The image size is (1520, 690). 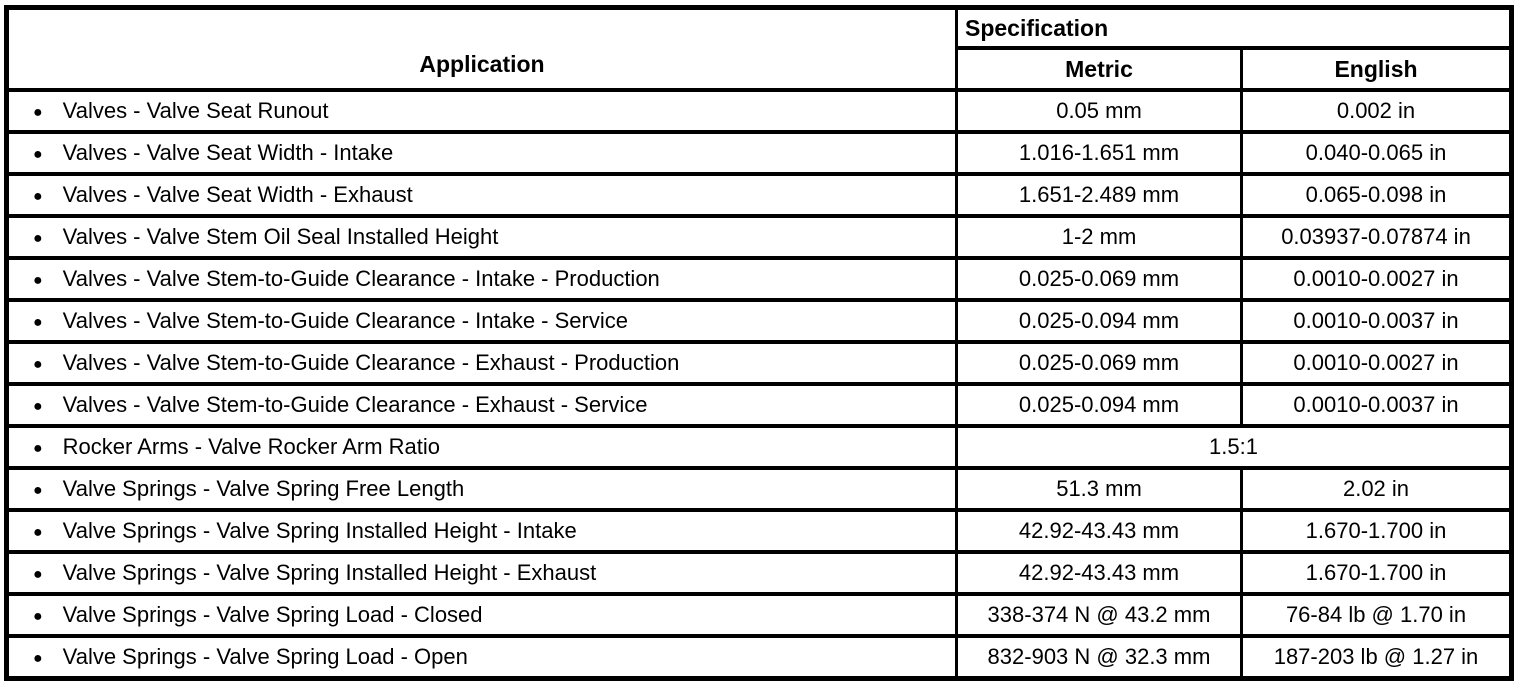 I want to click on application-label: Valves - Valve Seat Runout, so click(x=195, y=110).